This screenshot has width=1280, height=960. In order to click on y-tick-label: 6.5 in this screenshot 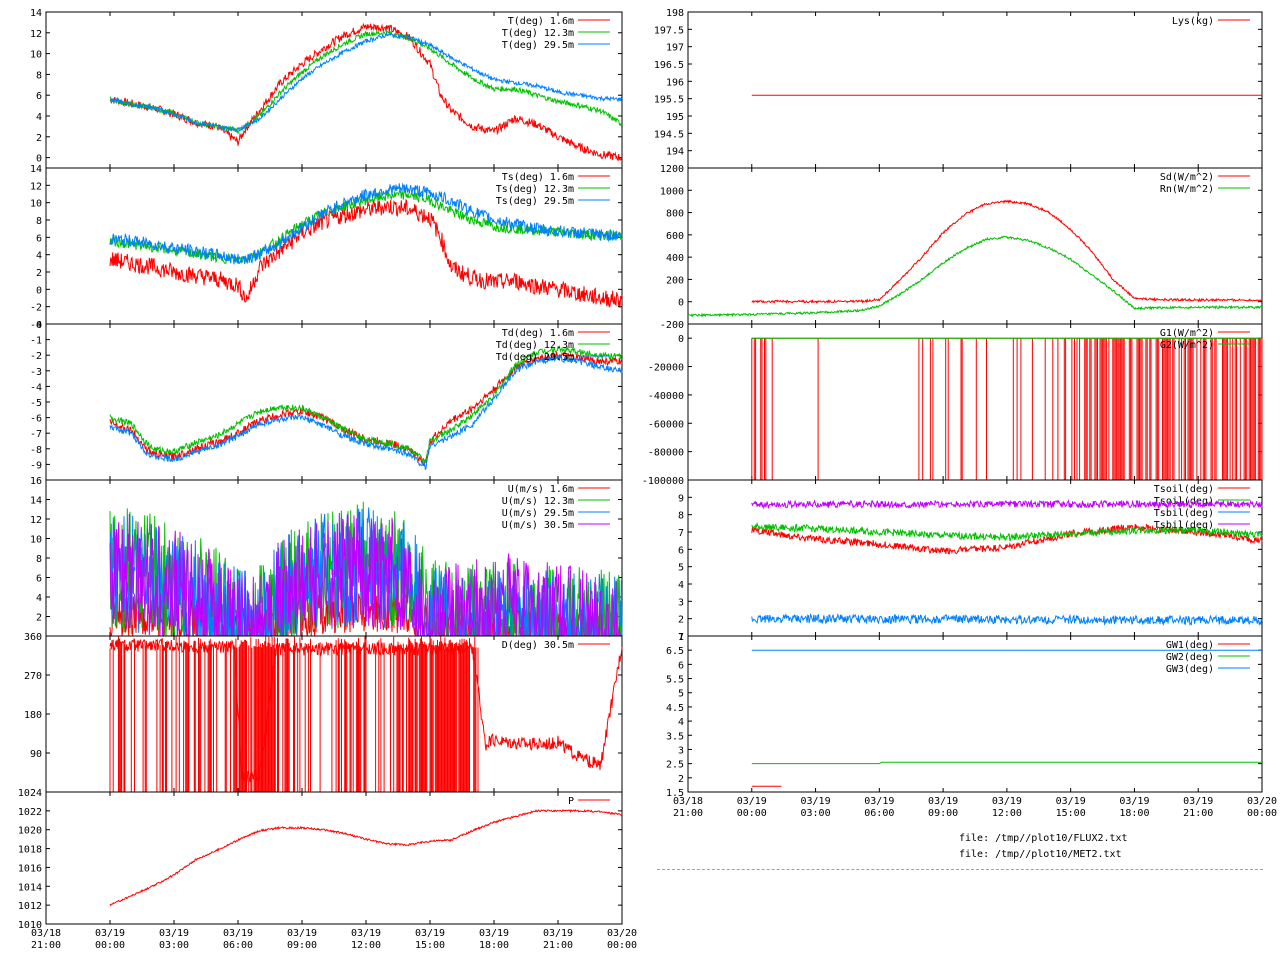, I will do `click(675, 651)`.